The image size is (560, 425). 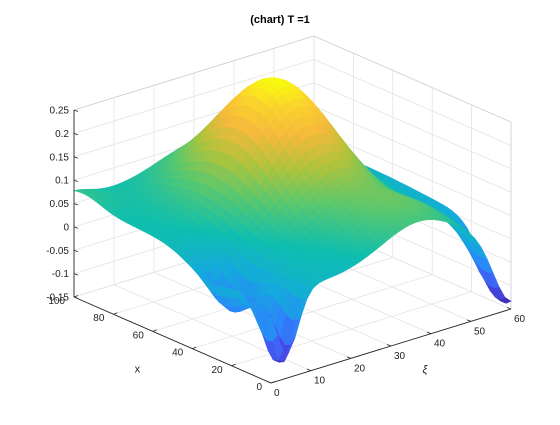 I want to click on xi-tick-label: 50, so click(x=480, y=331).